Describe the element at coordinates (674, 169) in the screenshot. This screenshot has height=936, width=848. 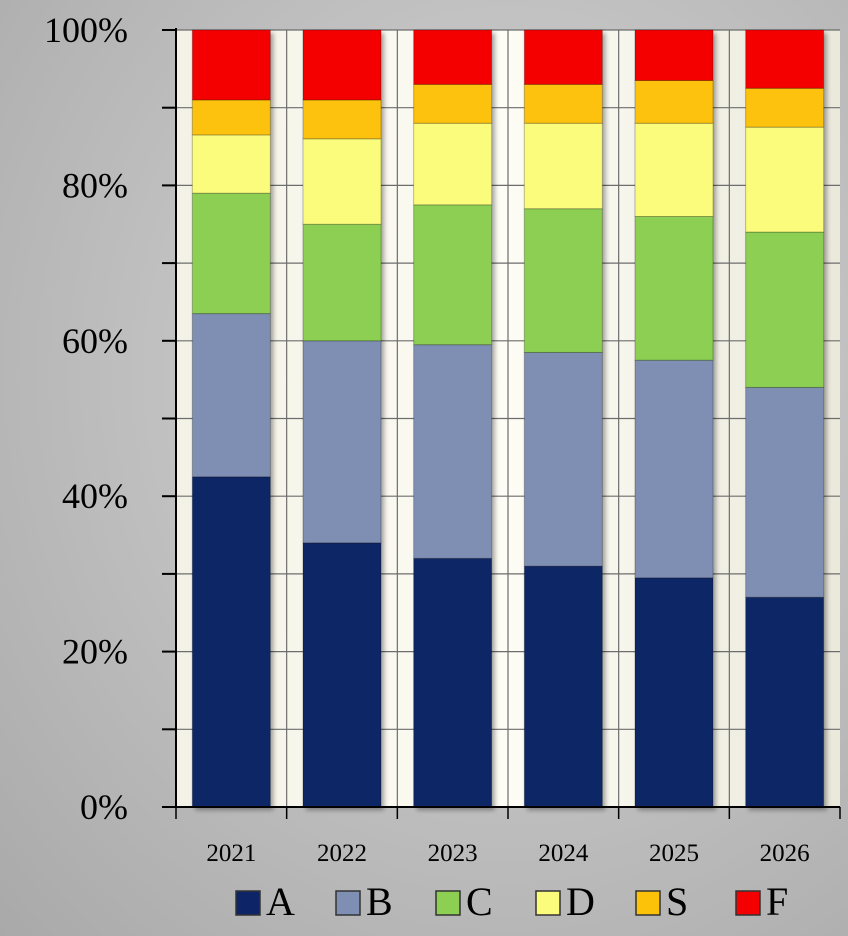
I see `bar-segment-D-2025` at that location.